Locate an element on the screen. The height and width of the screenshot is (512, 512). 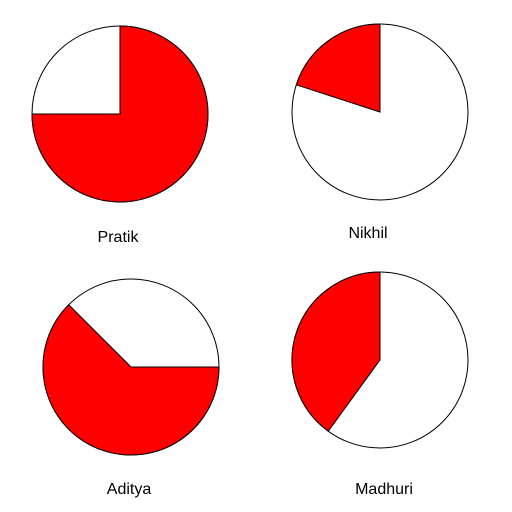
pie-label: Nikhil is located at coordinates (367, 233).